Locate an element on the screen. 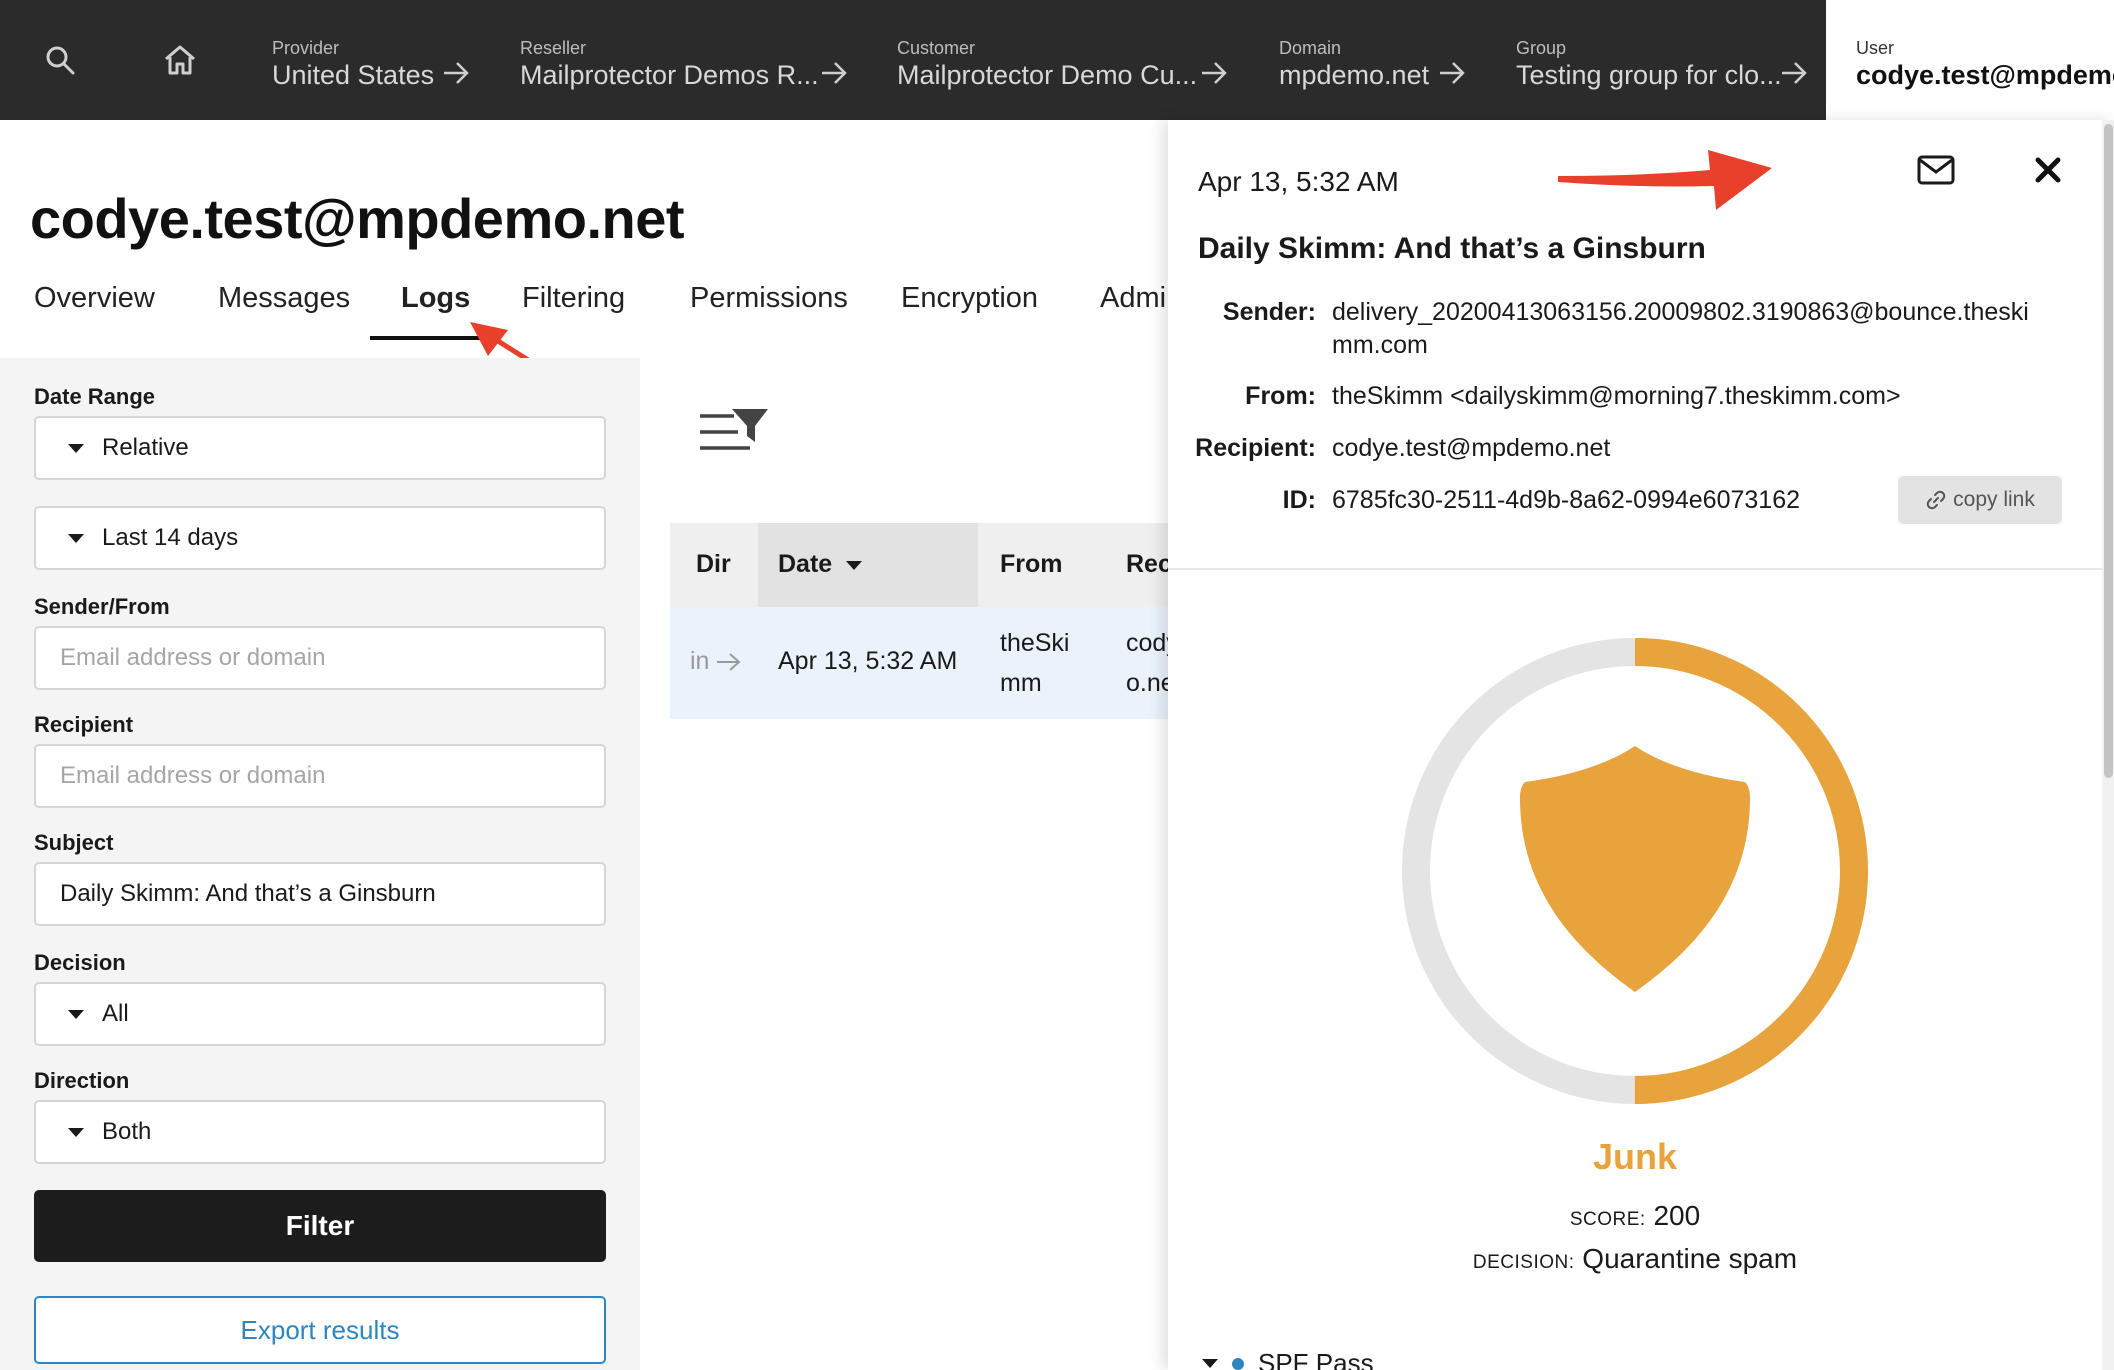  score-line: SCORE: 200 is located at coordinates (1635, 1216).